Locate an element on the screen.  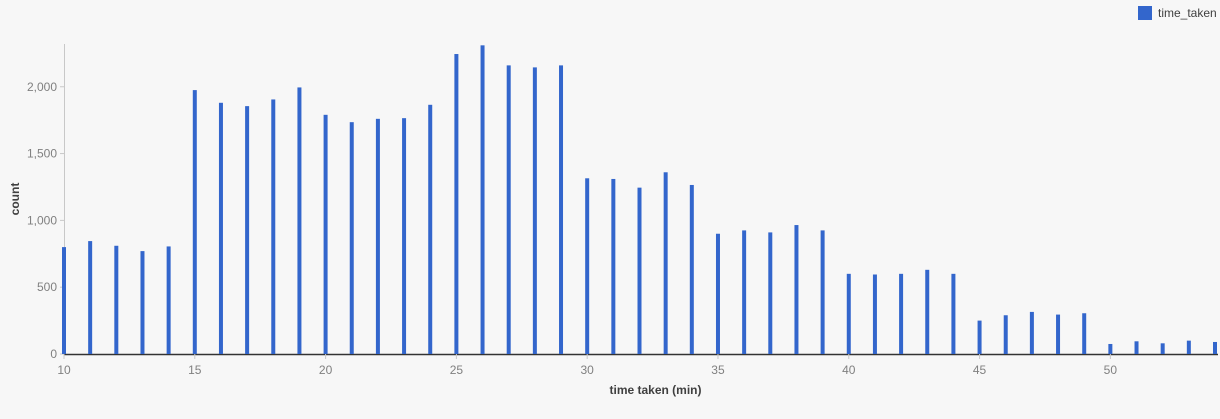
legend: time_taken is located at coordinates (1177, 13).